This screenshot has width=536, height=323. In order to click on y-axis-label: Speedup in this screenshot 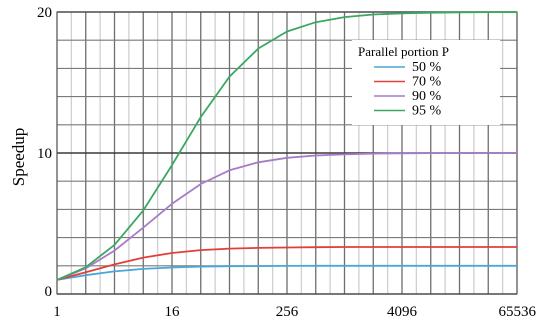, I will do `click(18, 157)`.